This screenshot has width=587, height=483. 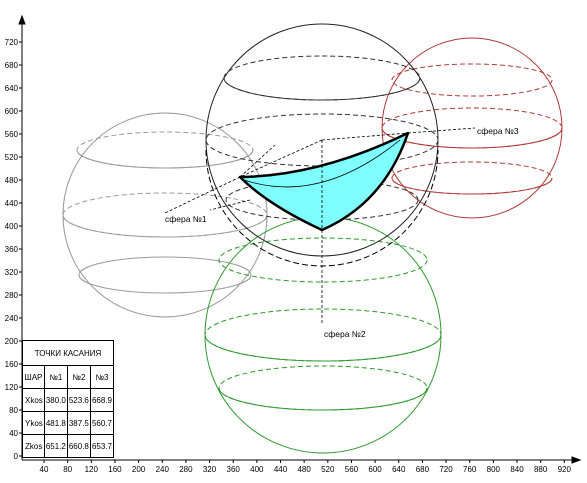 I want to click on leader-edge-lower, so click(x=230, y=205).